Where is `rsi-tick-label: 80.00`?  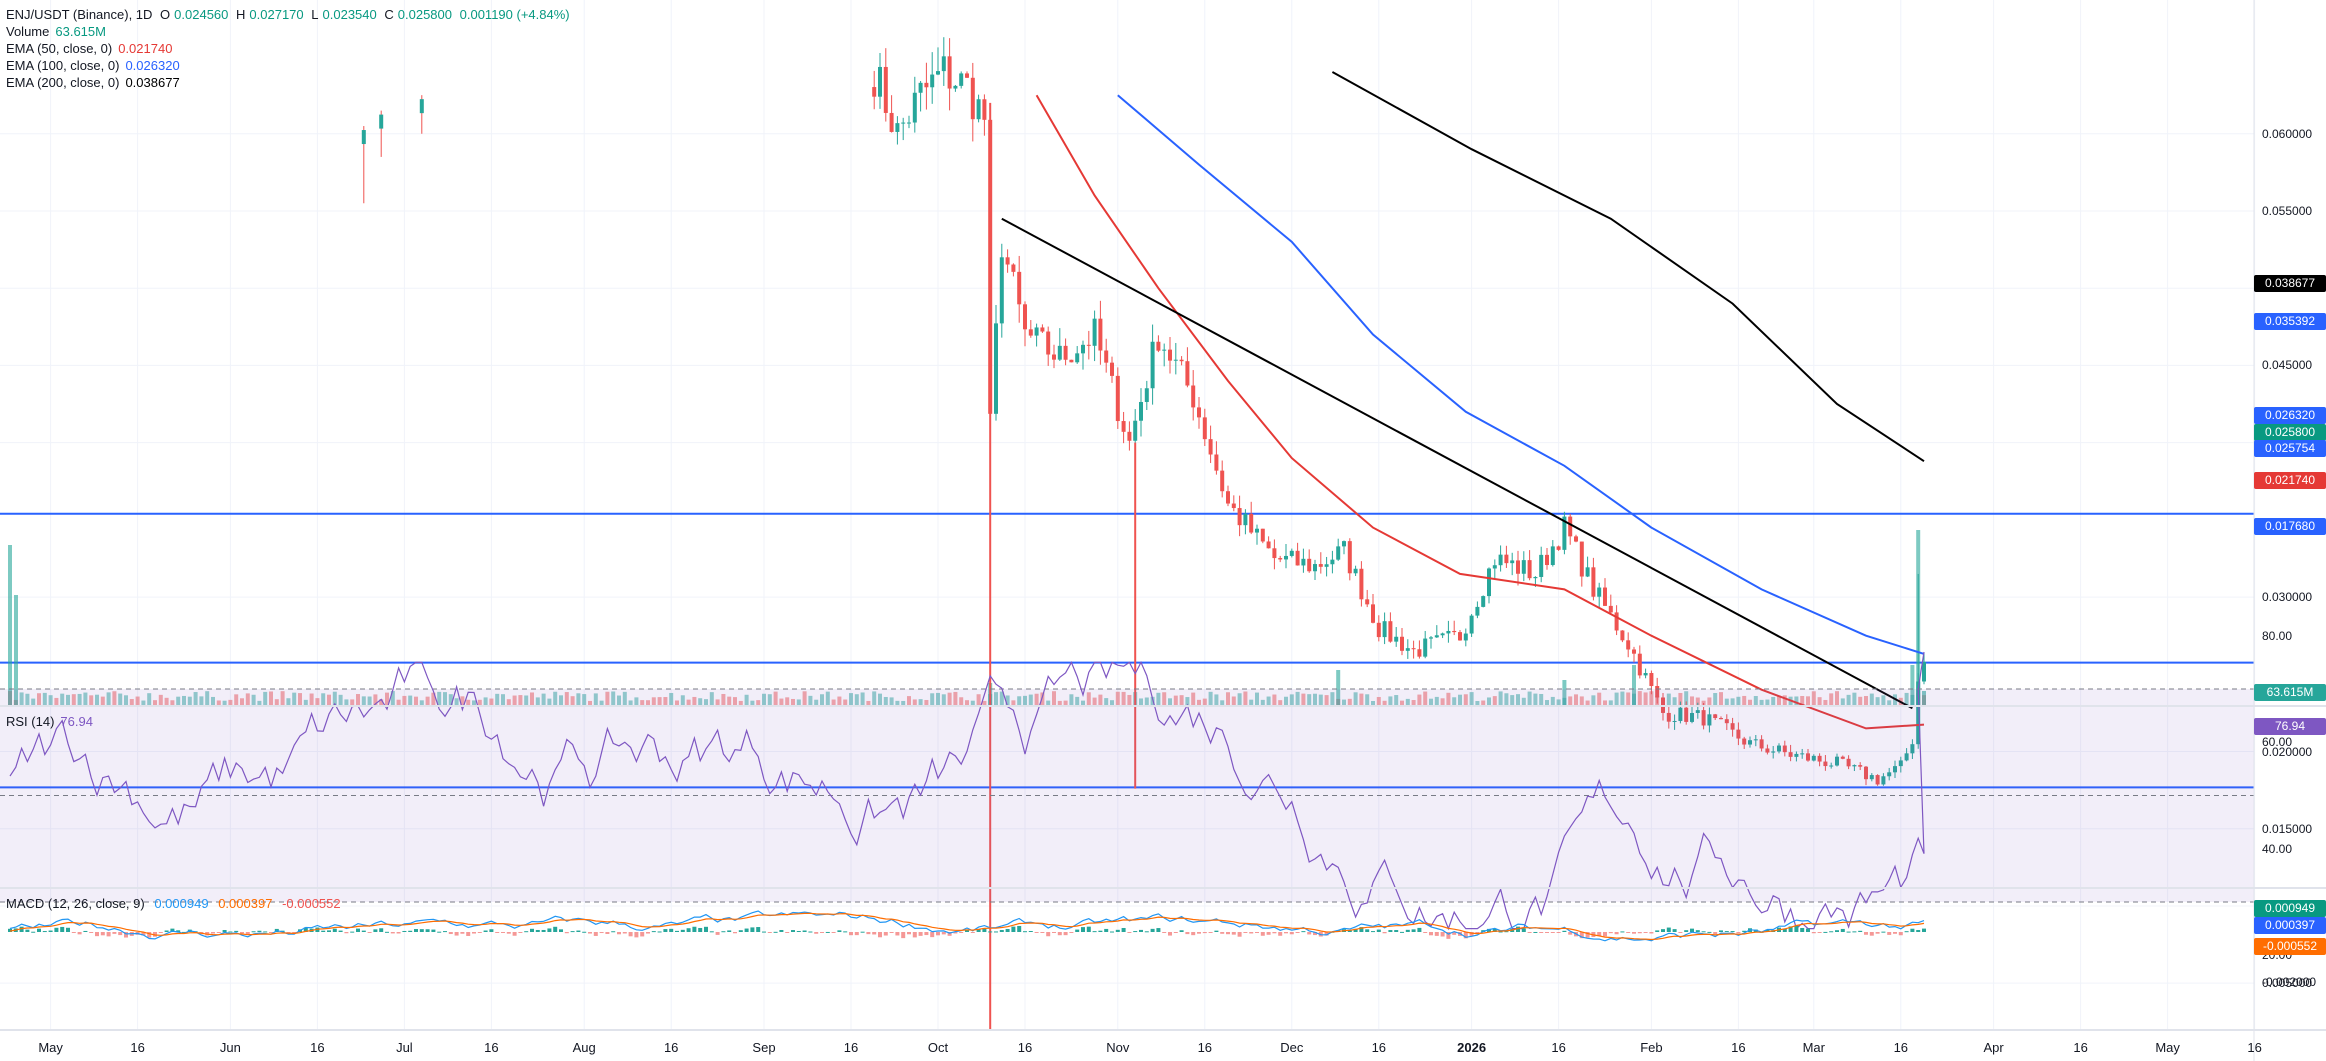
rsi-tick-label: 80.00 is located at coordinates (2277, 635).